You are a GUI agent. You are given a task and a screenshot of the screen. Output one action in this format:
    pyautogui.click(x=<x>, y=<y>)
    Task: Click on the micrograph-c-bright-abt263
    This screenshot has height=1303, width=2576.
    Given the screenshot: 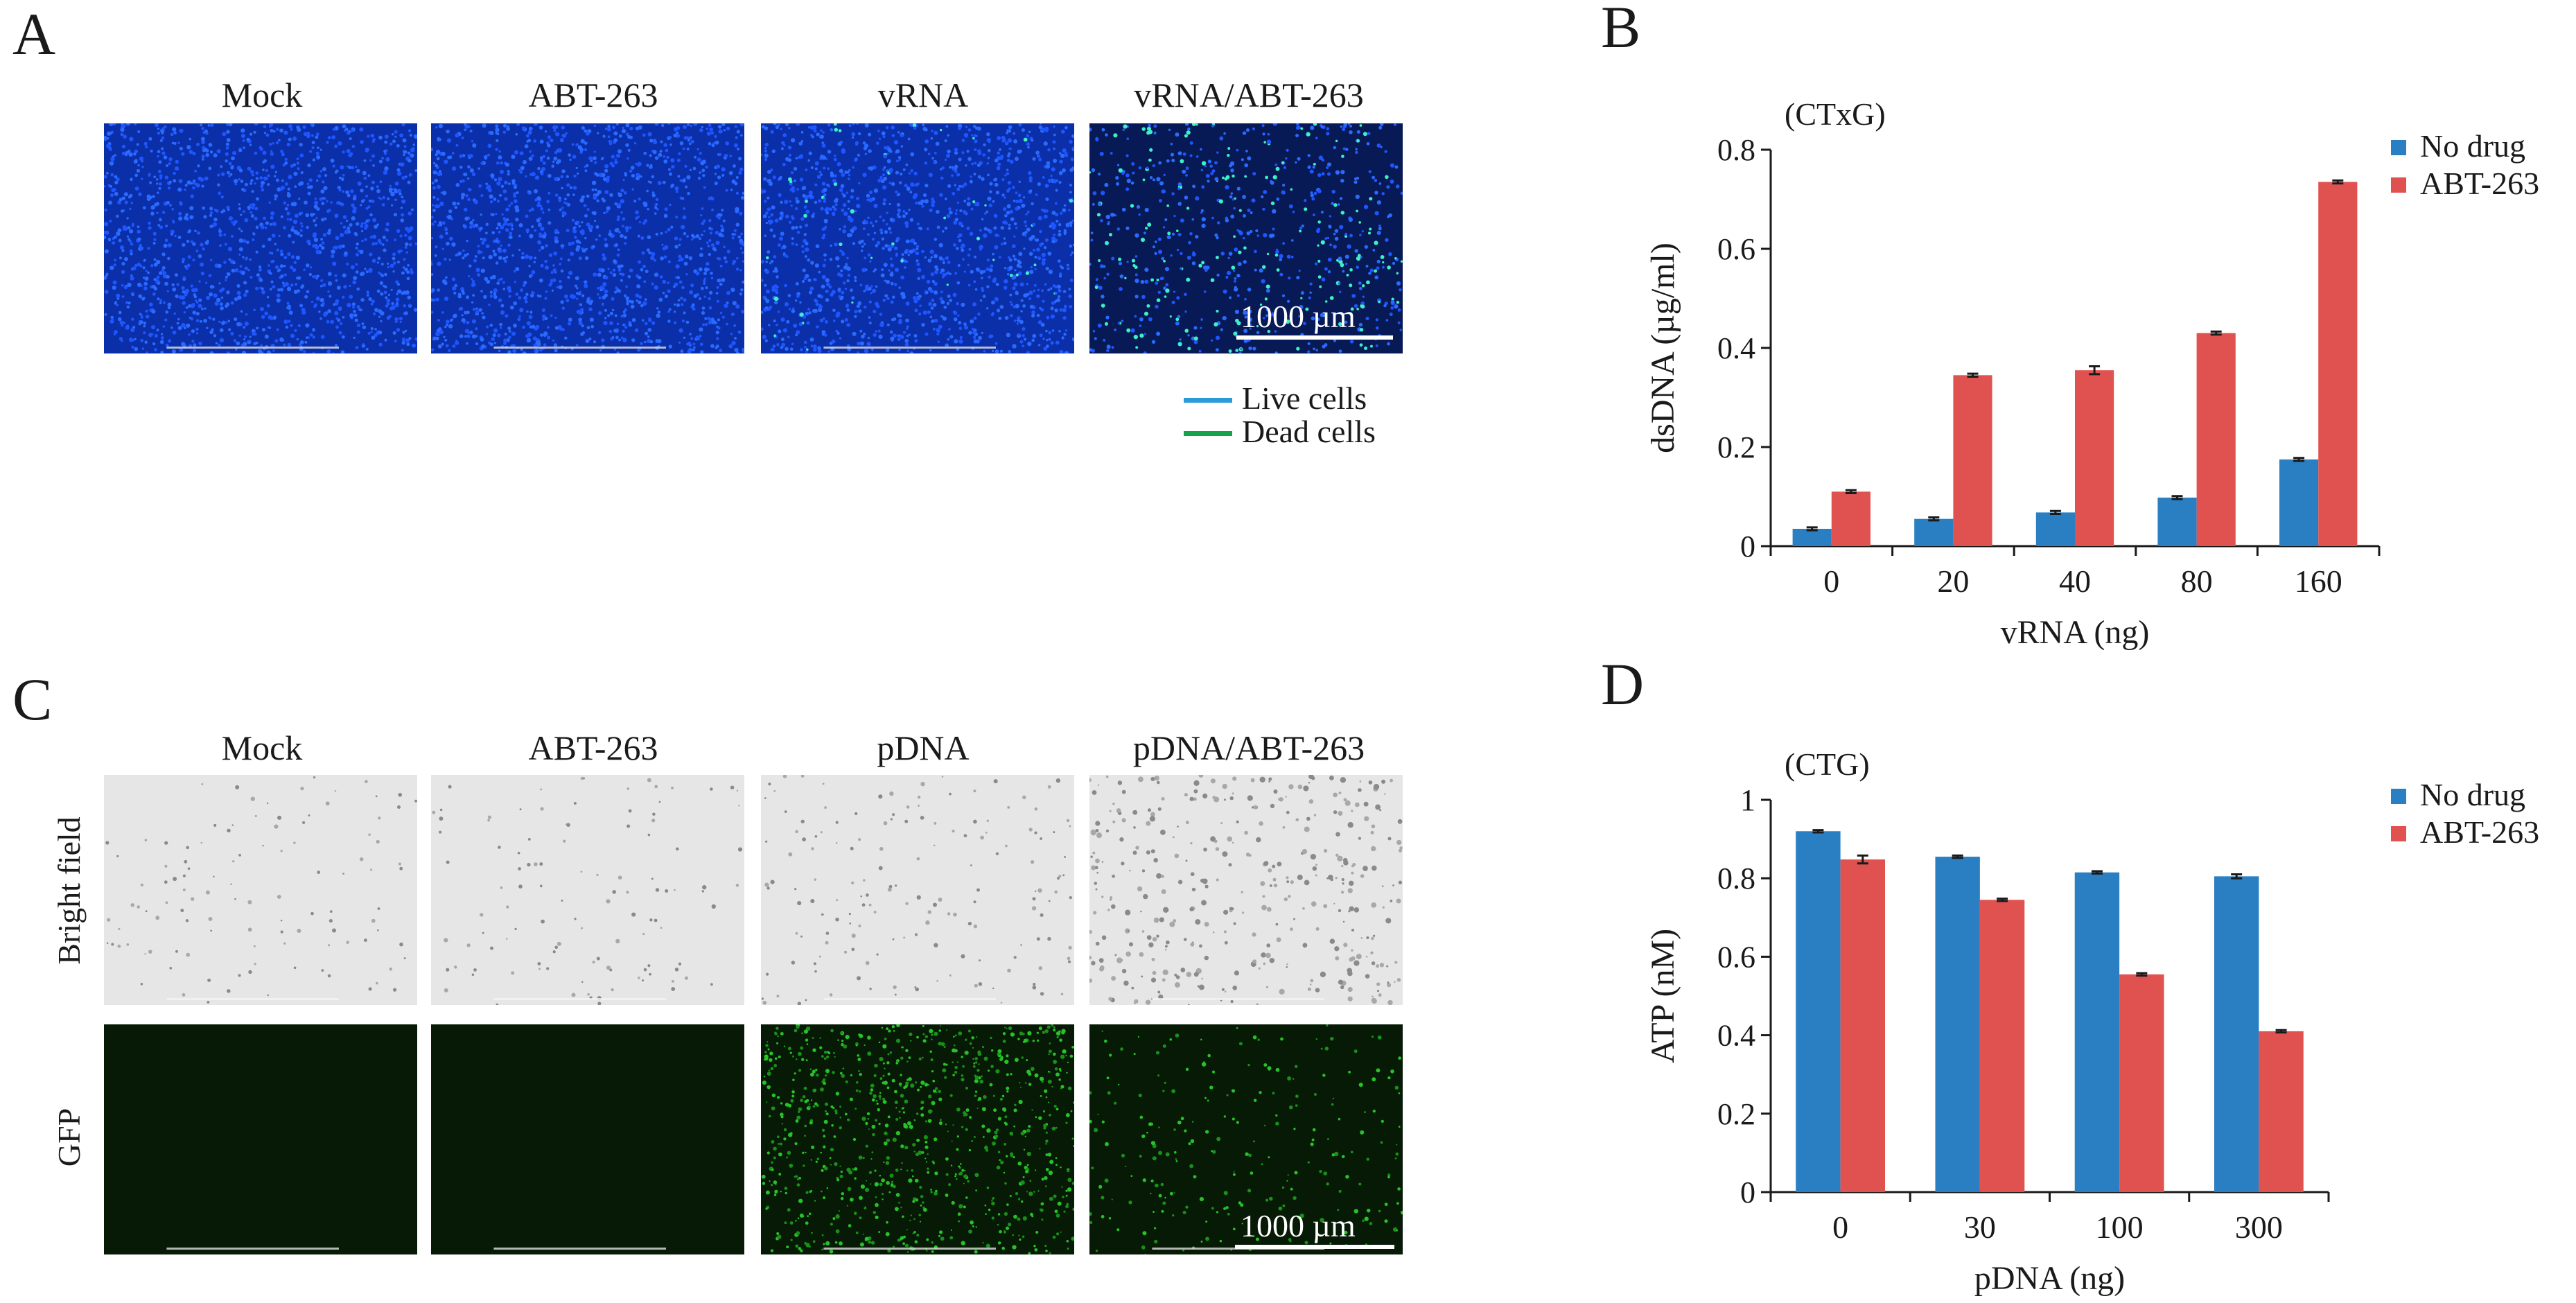 What is the action you would take?
    pyautogui.click(x=587, y=890)
    